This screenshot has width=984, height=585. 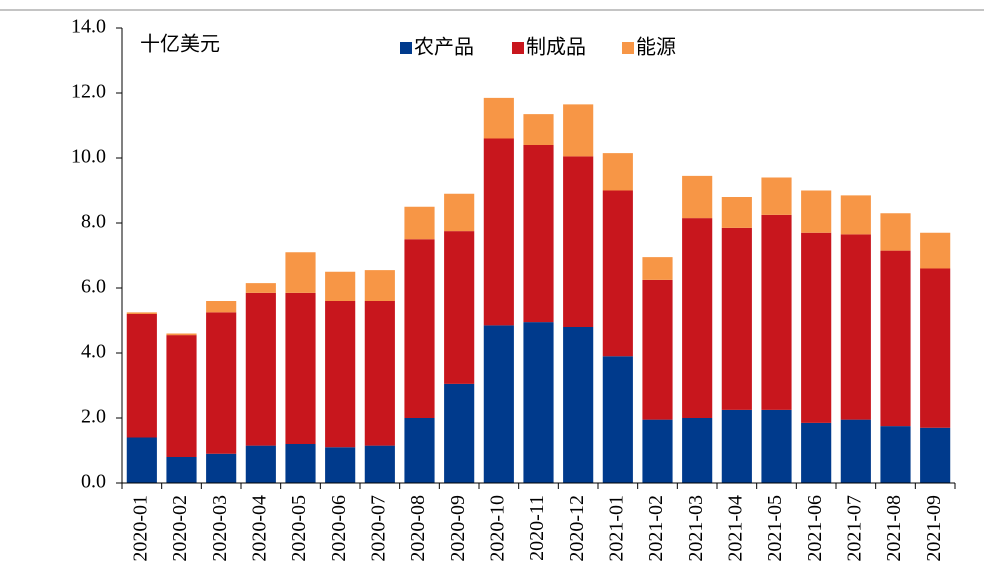 I want to click on unit-label: 十亿美元, so click(x=180, y=44).